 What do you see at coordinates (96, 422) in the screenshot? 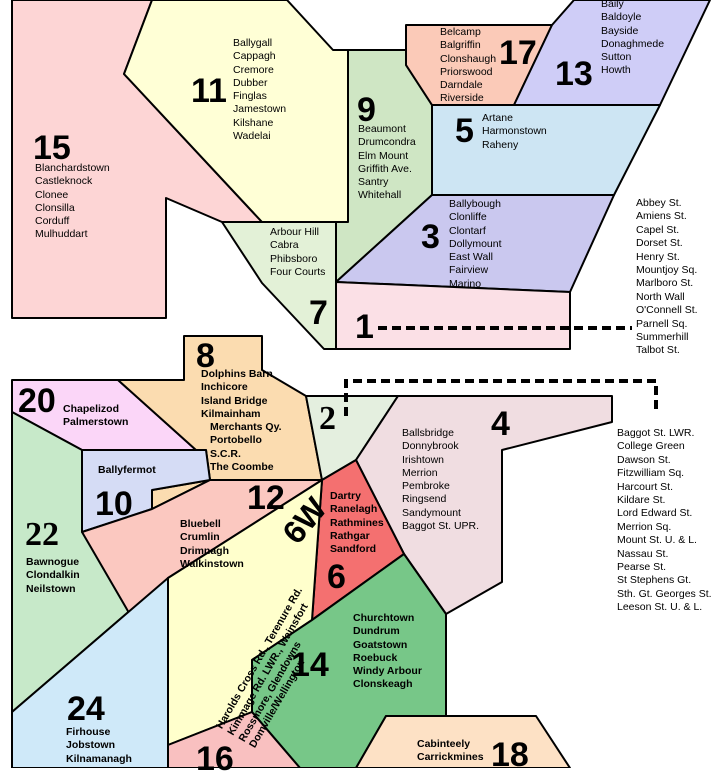
I see `place-label: Palmerstown` at bounding box center [96, 422].